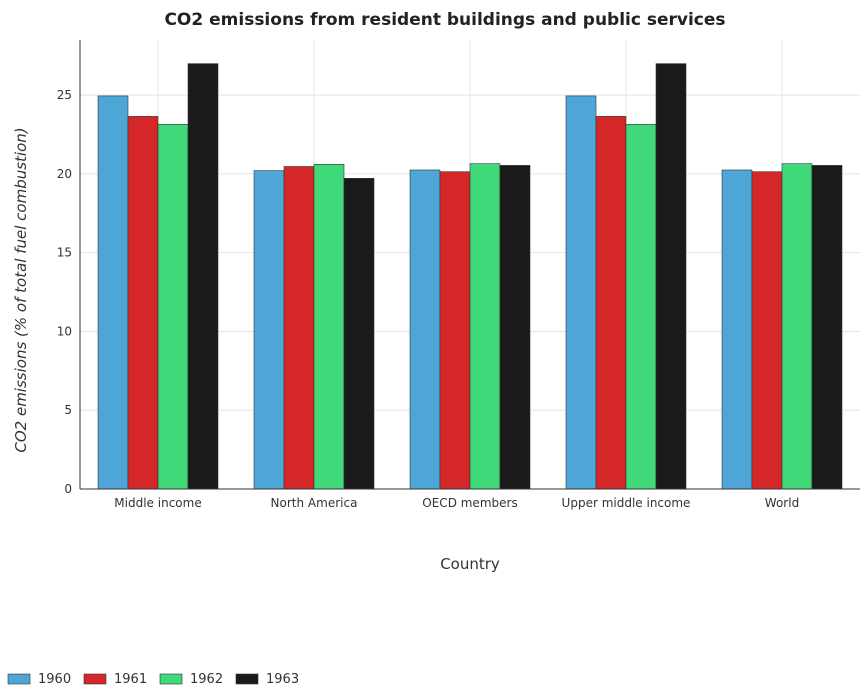 Image resolution: width=861 pixels, height=700 pixels. What do you see at coordinates (314, 503) in the screenshot?
I see `x-tick-label: North America` at bounding box center [314, 503].